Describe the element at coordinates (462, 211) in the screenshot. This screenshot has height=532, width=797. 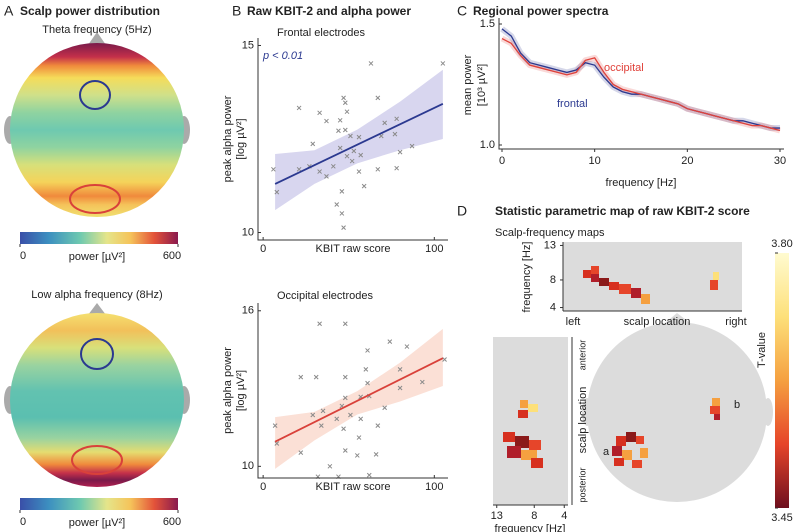
I see `panel-letter: D` at that location.